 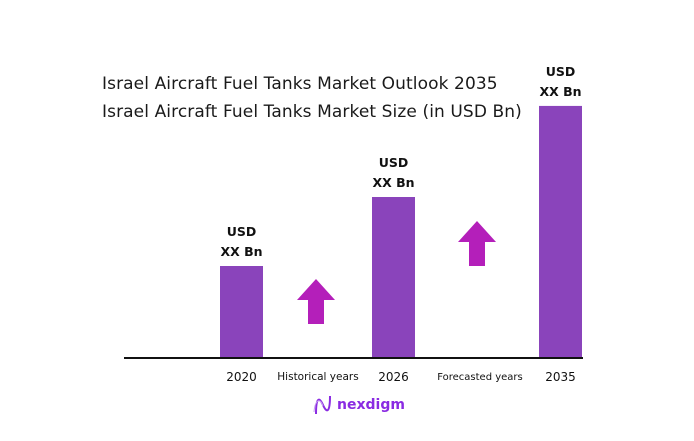 I want to click on period-label: Forecasted years, so click(x=480, y=377).